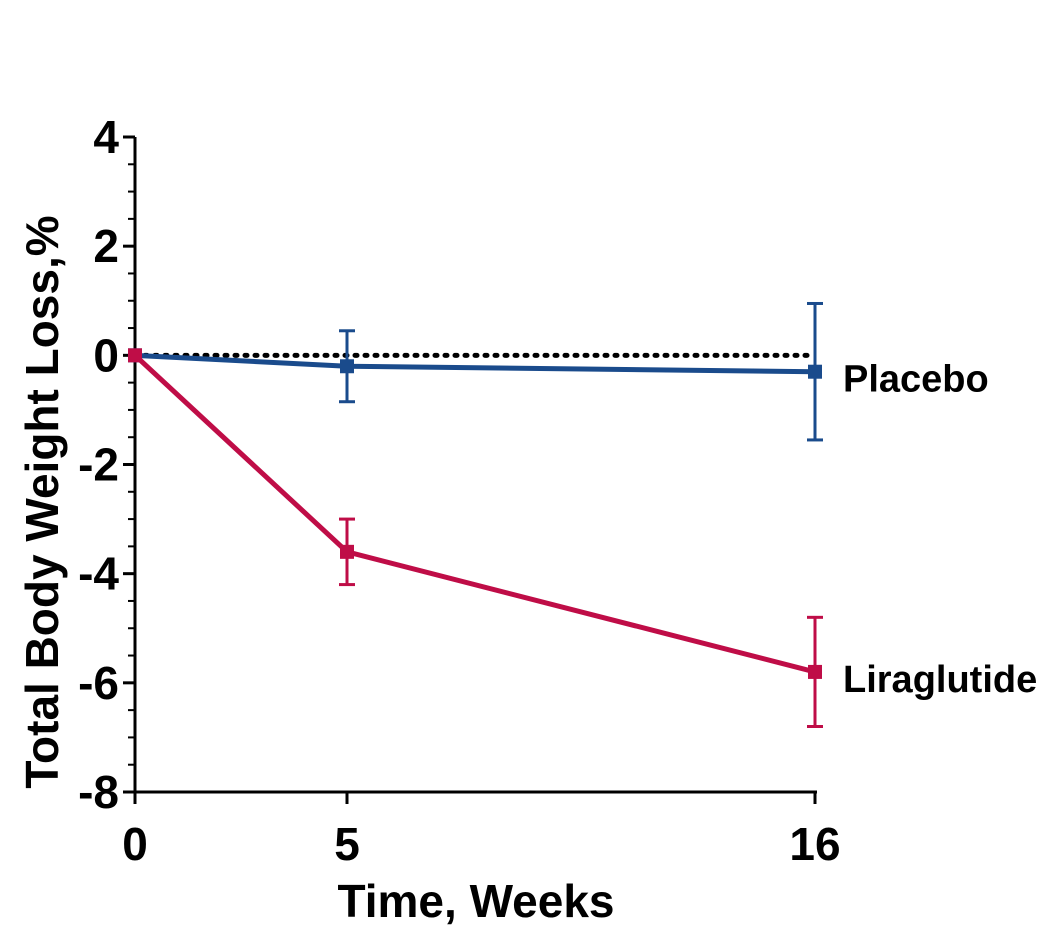  Describe the element at coordinates (814, 844) in the screenshot. I see `x-tick-label: 16` at that location.